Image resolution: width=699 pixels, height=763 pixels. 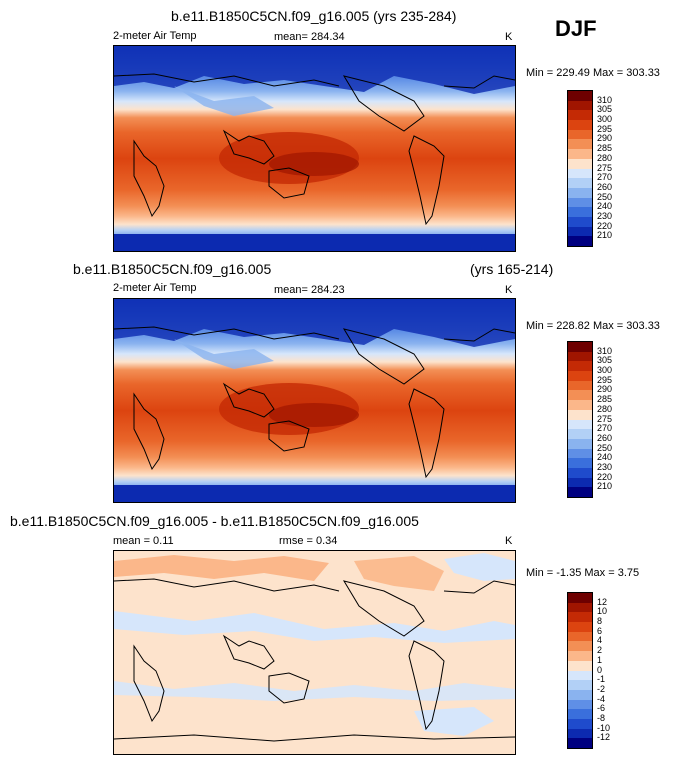 I want to click on panel3-units: K, so click(x=509, y=541).